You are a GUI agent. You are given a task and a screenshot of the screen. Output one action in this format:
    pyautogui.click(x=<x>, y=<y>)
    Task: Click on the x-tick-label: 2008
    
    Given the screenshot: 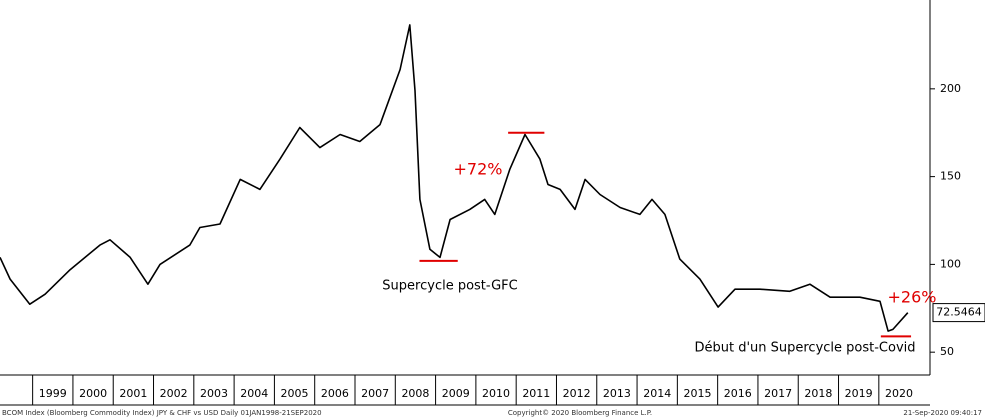 What is the action you would take?
    pyautogui.click(x=415, y=393)
    